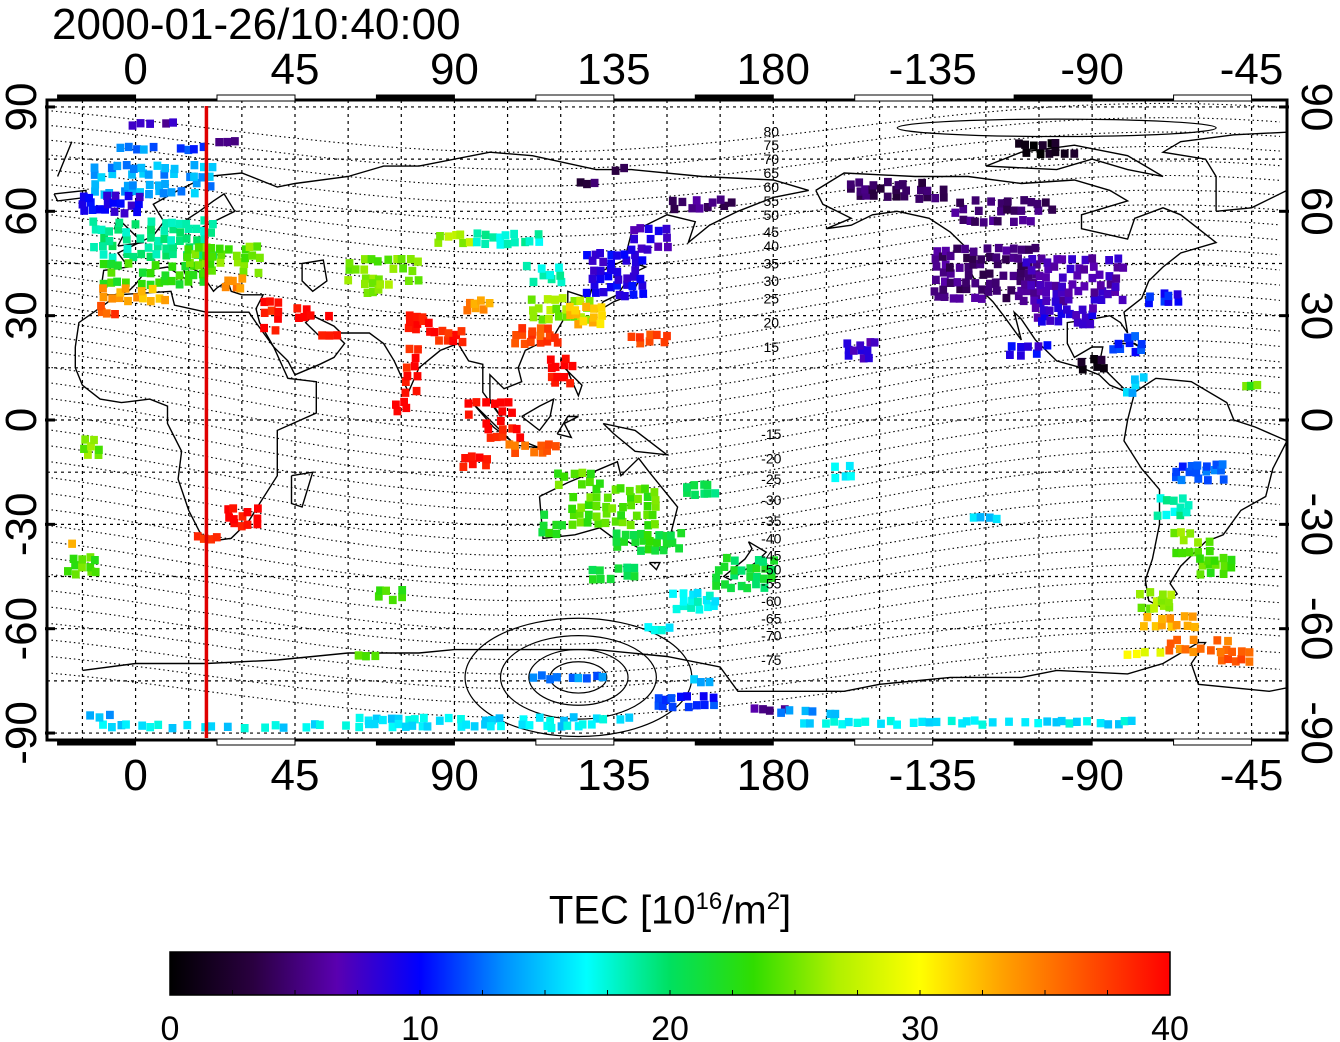 The width and height of the screenshot is (1340, 1042). I want to click on y-tick-label-right: 60, so click(1316, 211).